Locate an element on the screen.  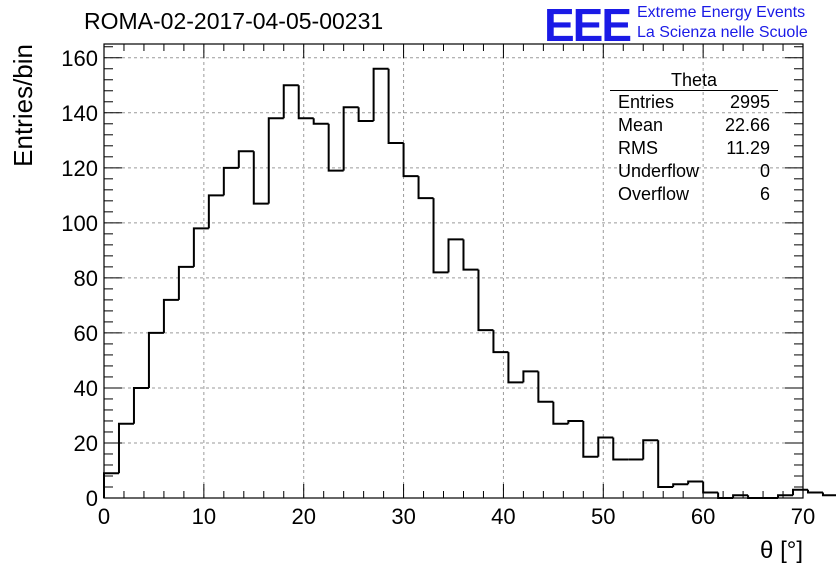
y-tick-label: 80 is located at coordinates (86, 278).